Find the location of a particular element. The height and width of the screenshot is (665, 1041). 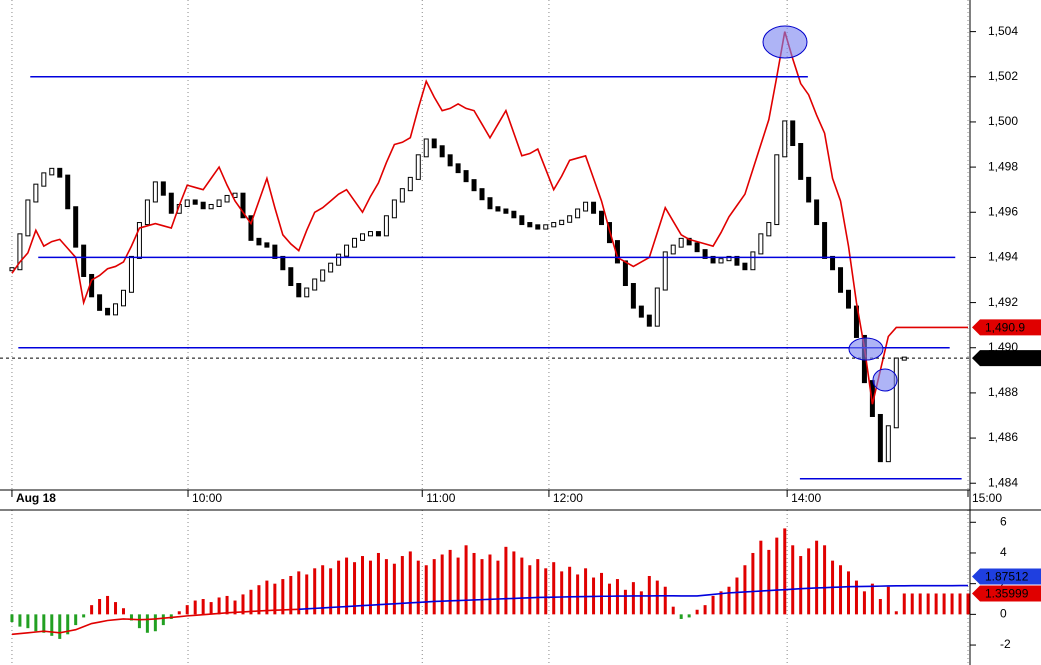

y-tick-label: 1,498 is located at coordinates (1003, 166).